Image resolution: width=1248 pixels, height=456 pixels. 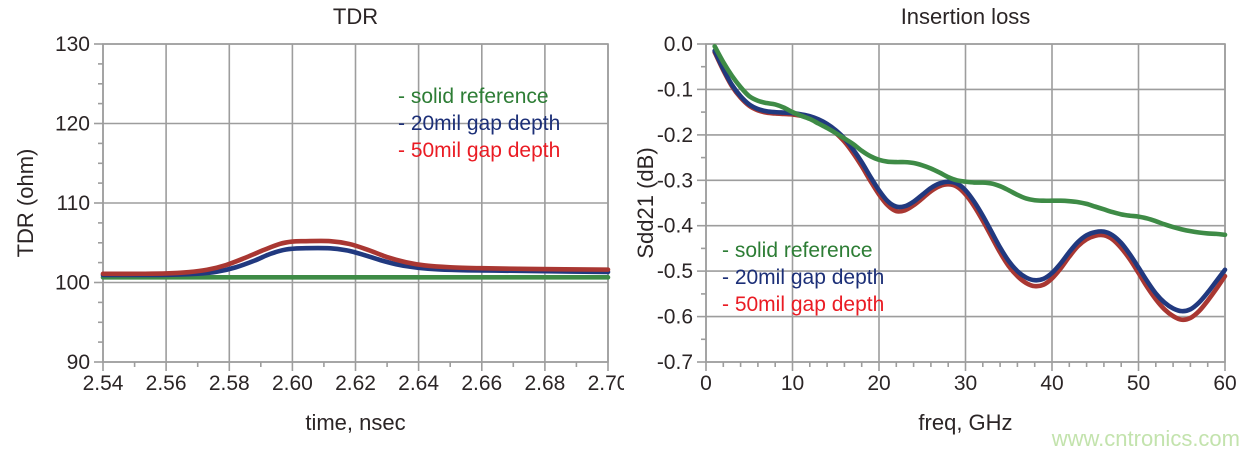 I want to click on y-tick-label: 130, so click(x=72, y=44).